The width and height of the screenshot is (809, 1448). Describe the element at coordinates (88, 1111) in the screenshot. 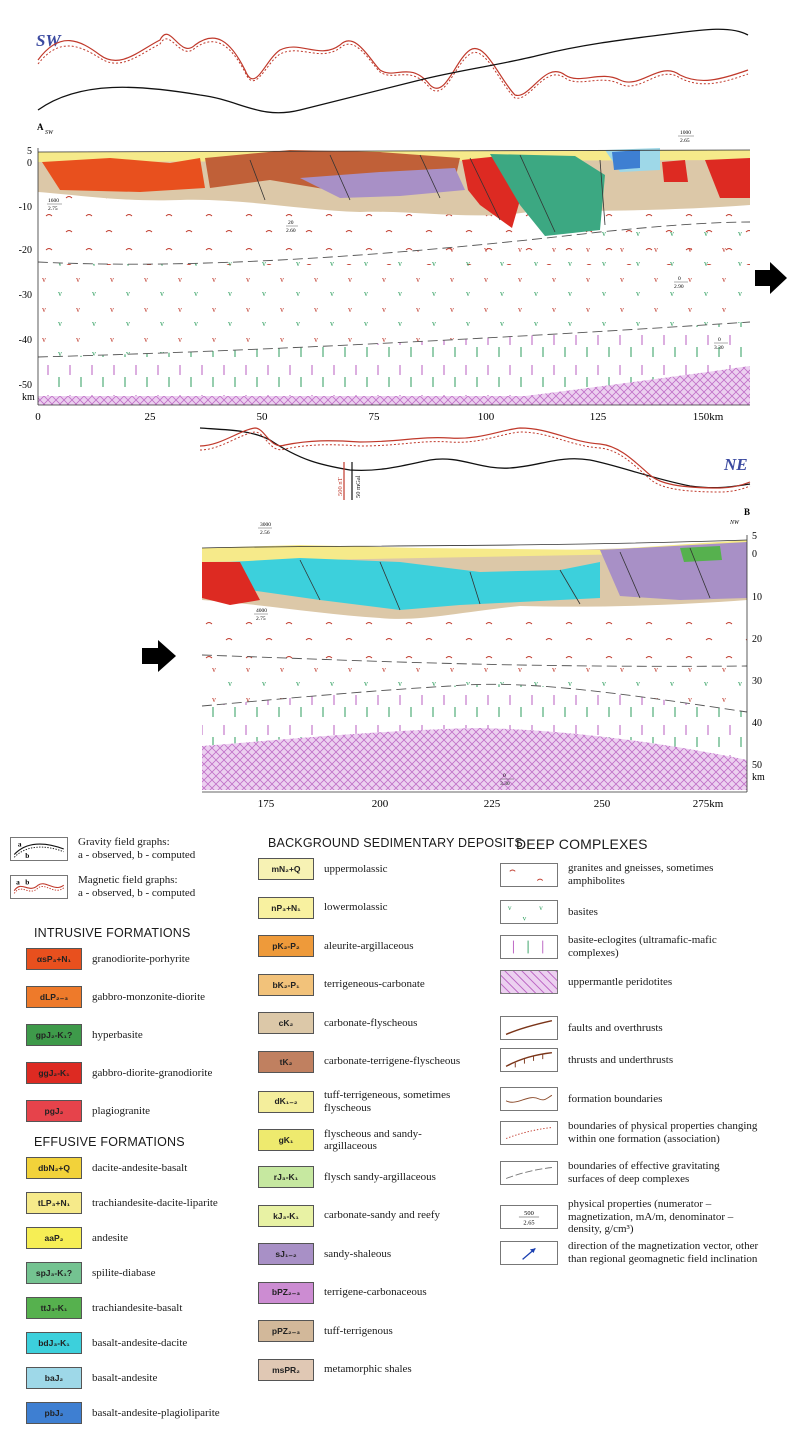

I see `legend-item: pgJ₂ plagiogranite` at that location.